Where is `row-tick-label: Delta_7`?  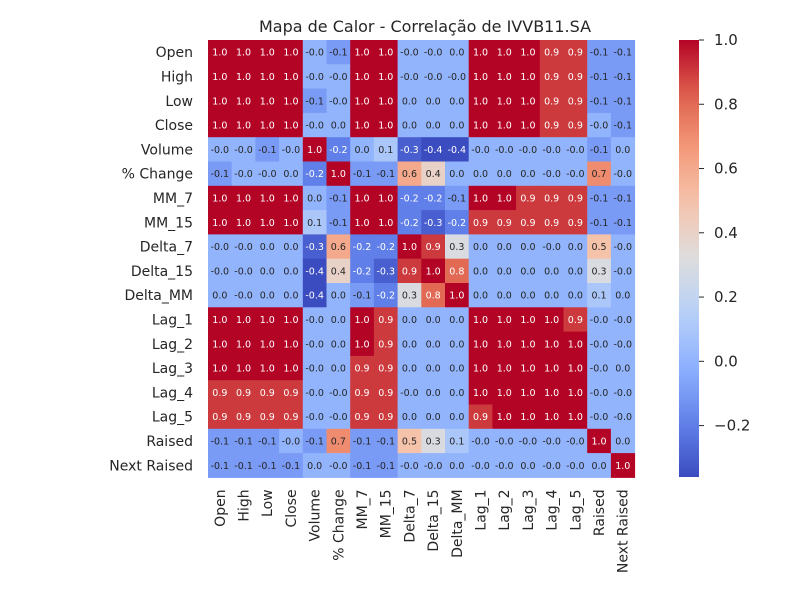
row-tick-label: Delta_7 is located at coordinates (166, 248).